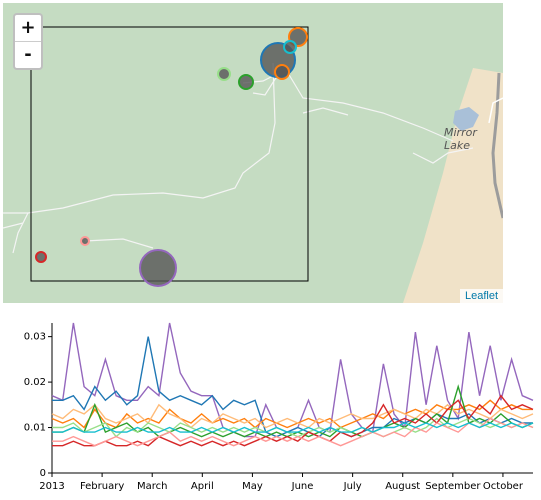 This screenshot has width=541, height=500. What do you see at coordinates (495, 110) in the screenshot?
I see `secondary-road` at bounding box center [495, 110].